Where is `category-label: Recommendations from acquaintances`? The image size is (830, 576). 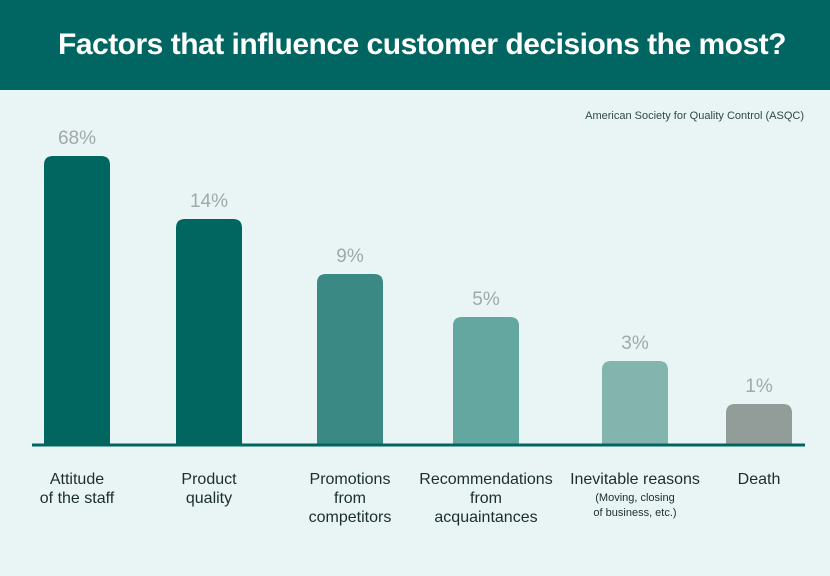
category-label: Recommendations from acquaintances is located at coordinates (486, 498).